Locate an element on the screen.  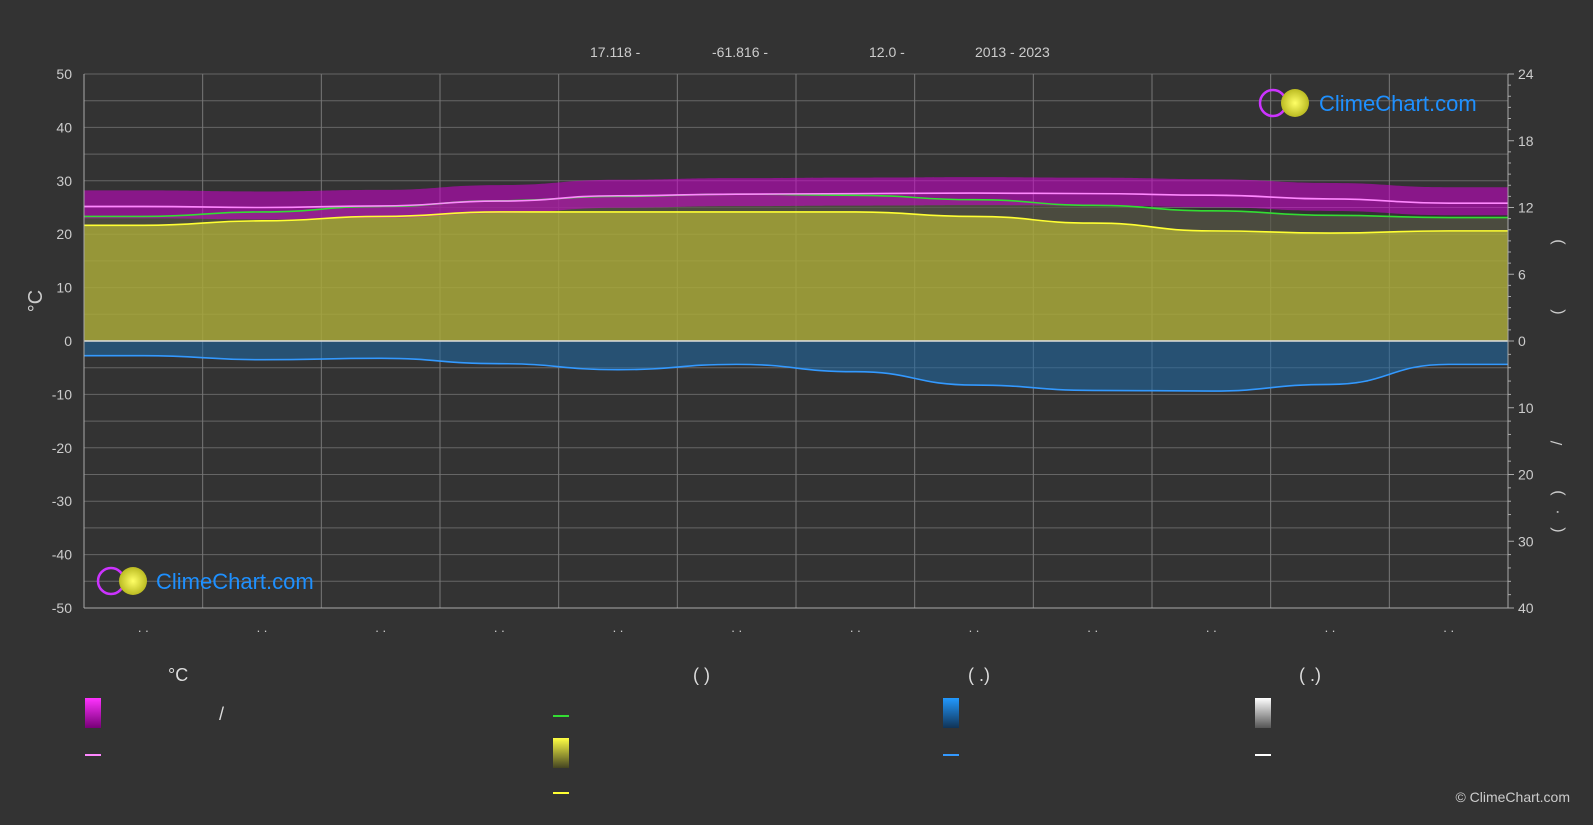
sunshine-area is located at coordinates (796, 276).